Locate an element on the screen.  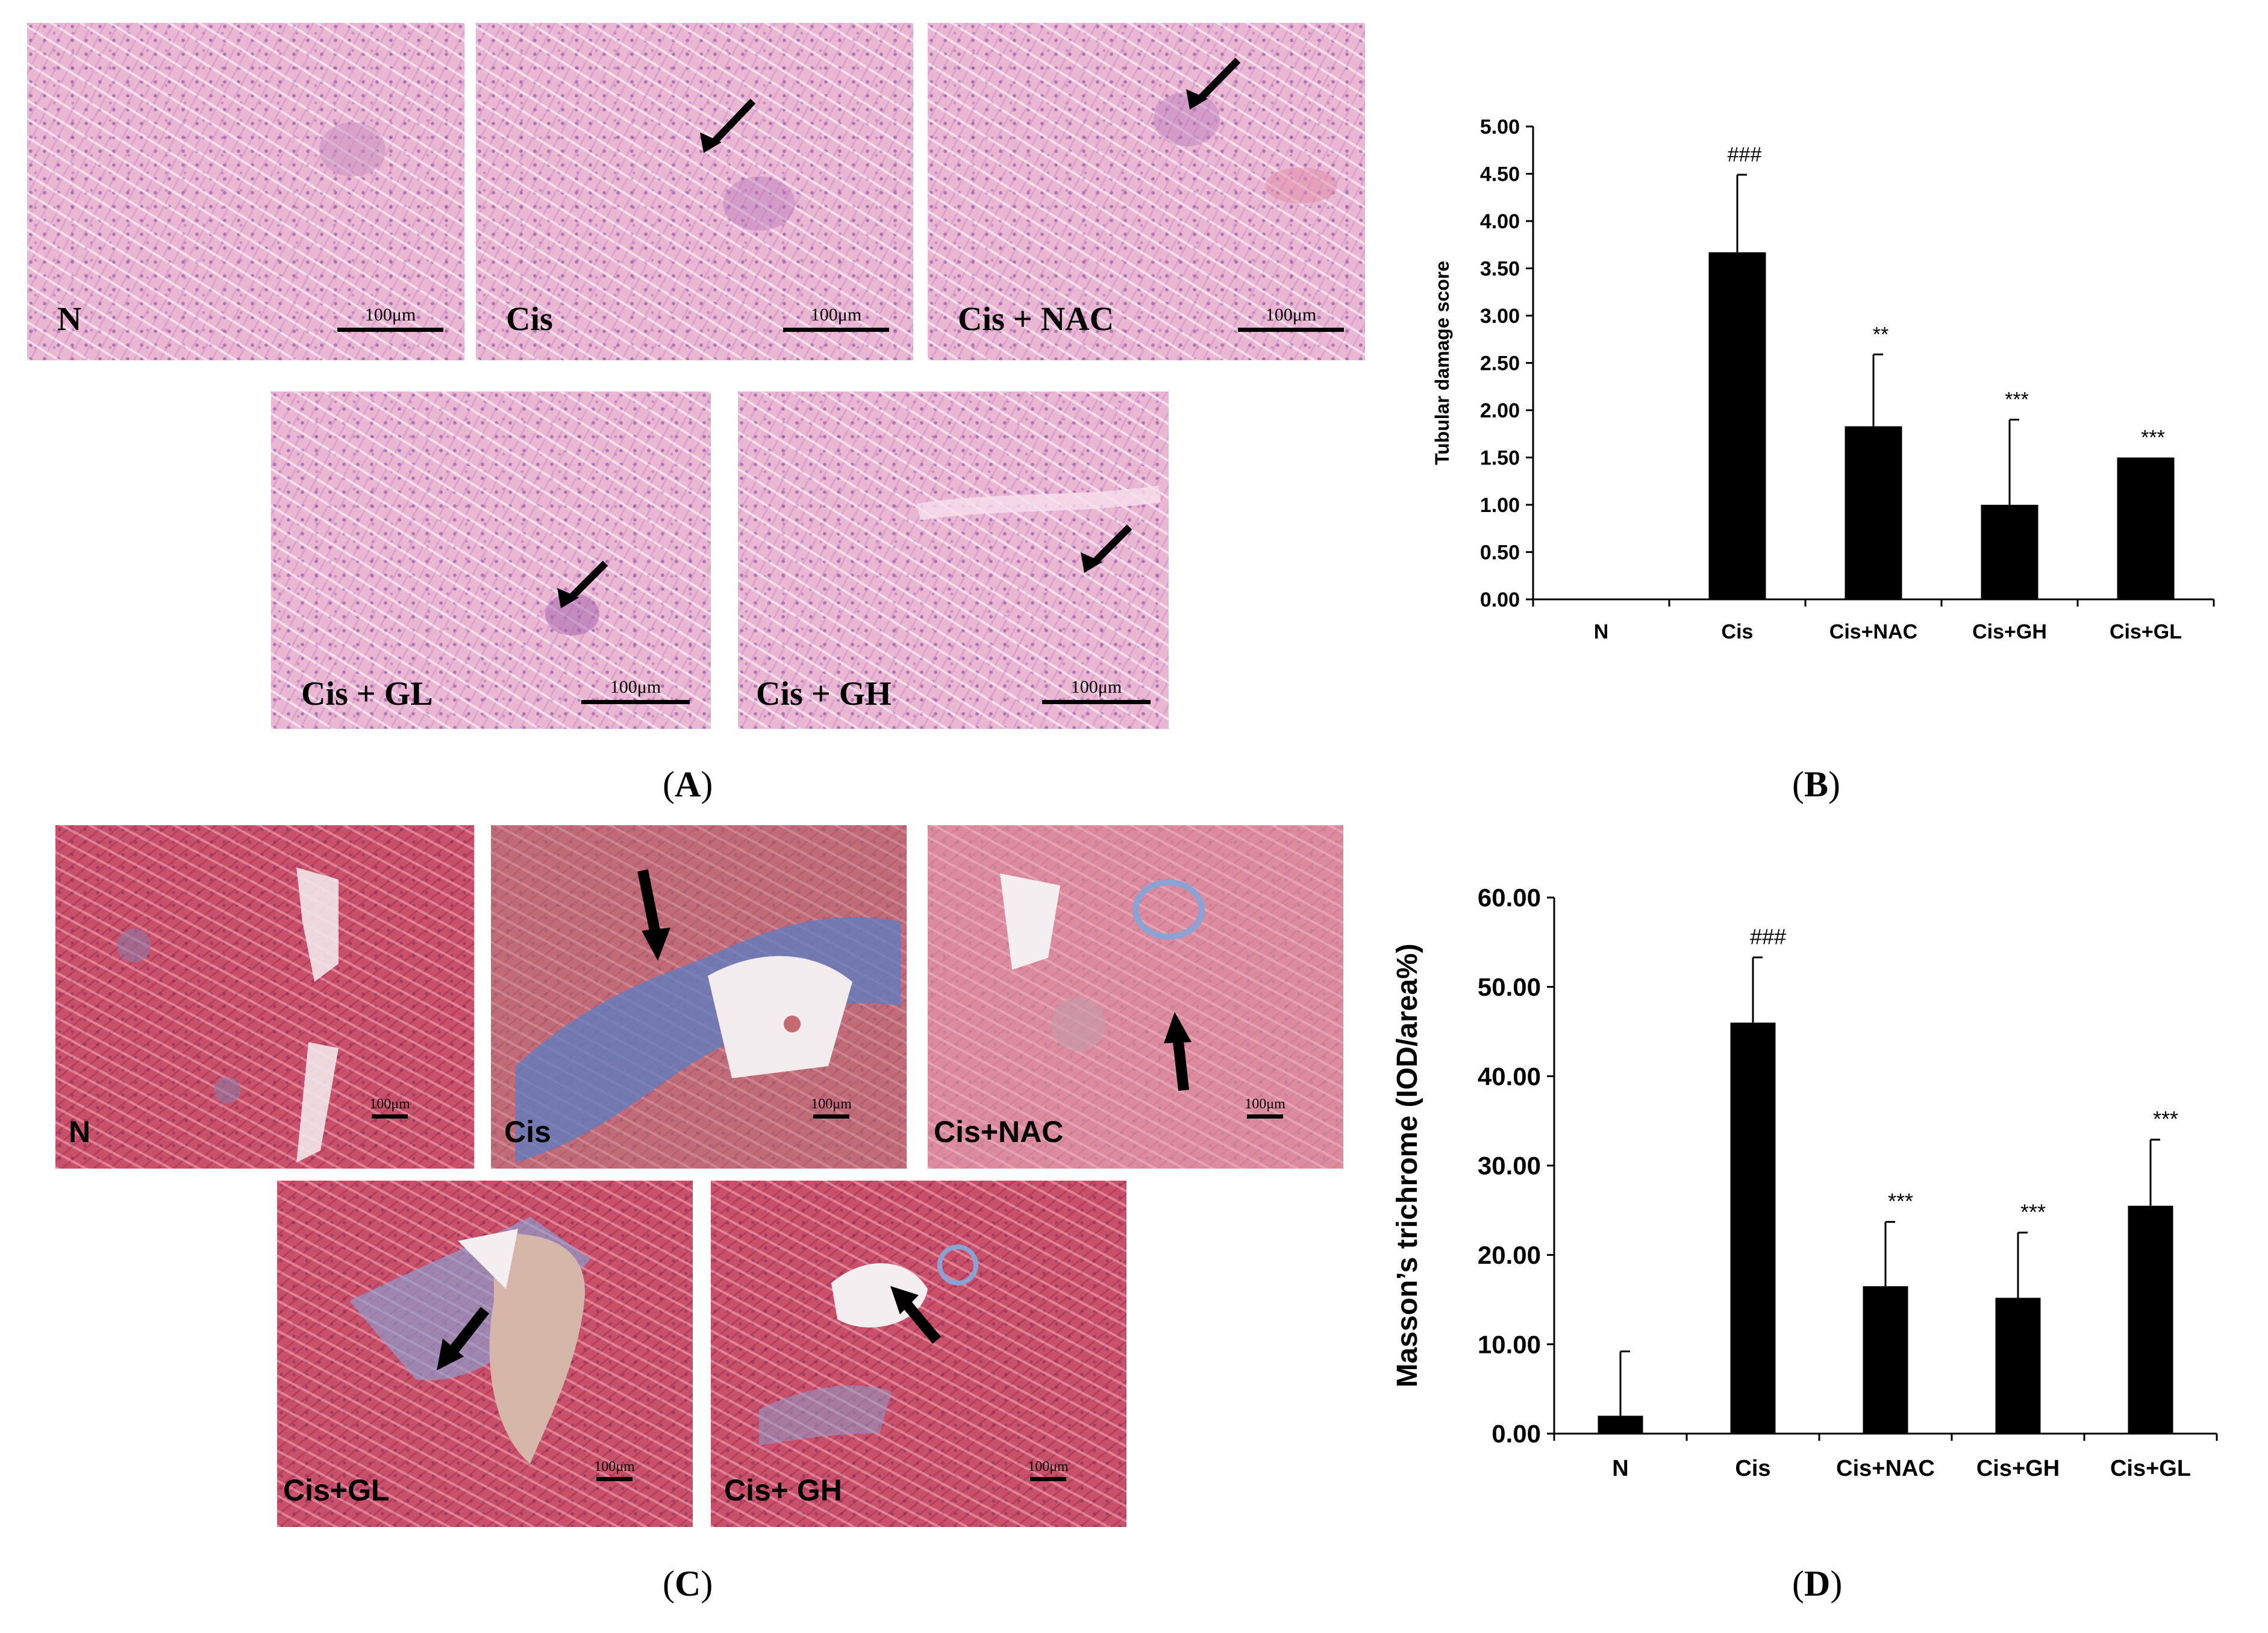
x-category-label: Cis+GL is located at coordinates (2150, 1468).